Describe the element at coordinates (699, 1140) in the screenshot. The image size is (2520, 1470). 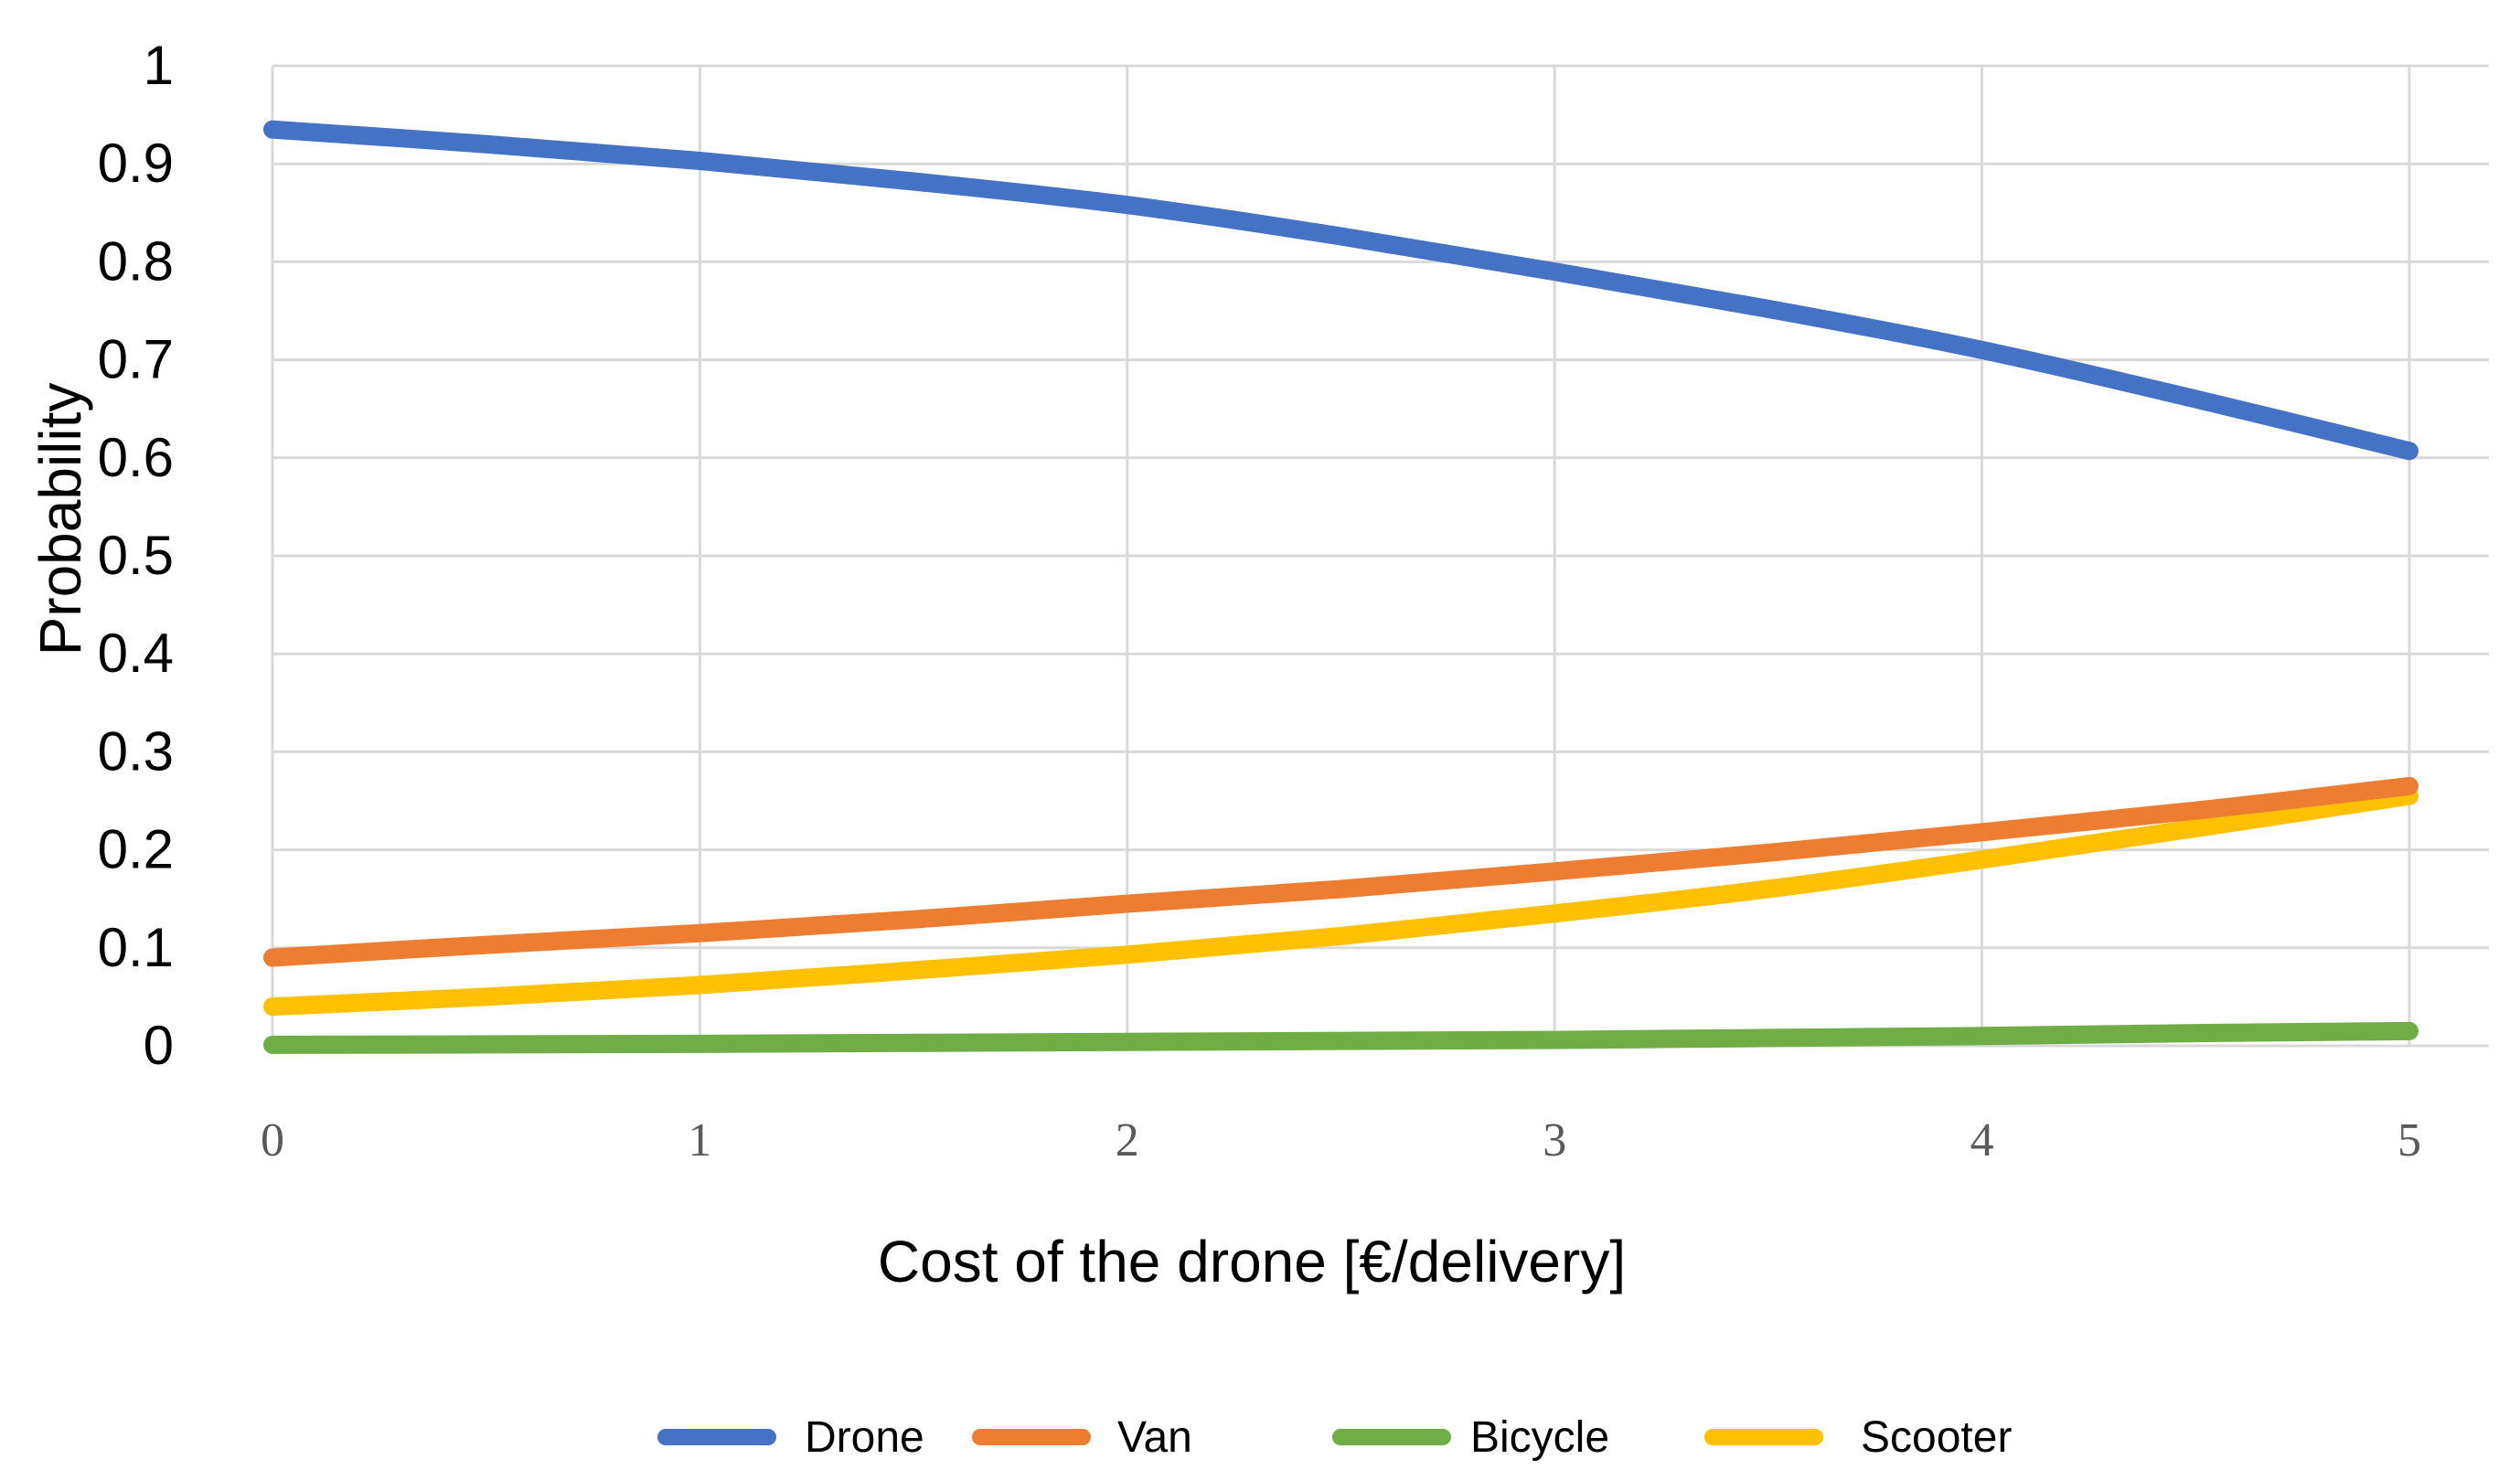
I see `x-tick-label: 1` at that location.